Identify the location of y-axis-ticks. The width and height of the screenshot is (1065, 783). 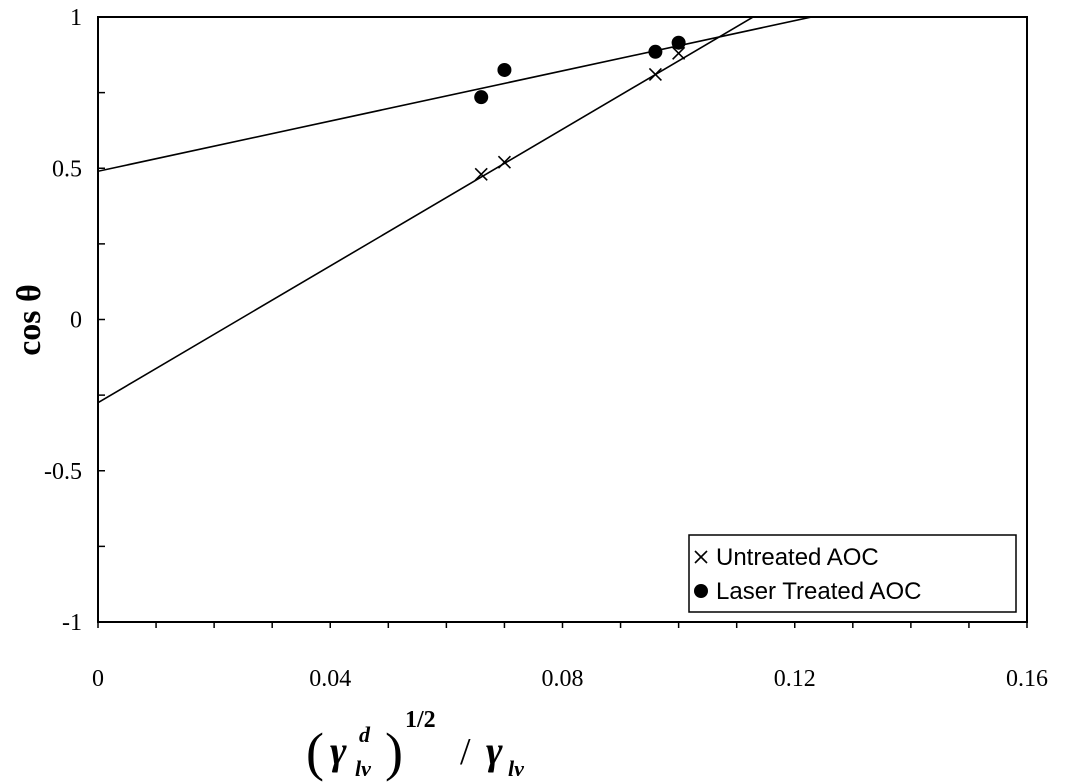
(101, 319).